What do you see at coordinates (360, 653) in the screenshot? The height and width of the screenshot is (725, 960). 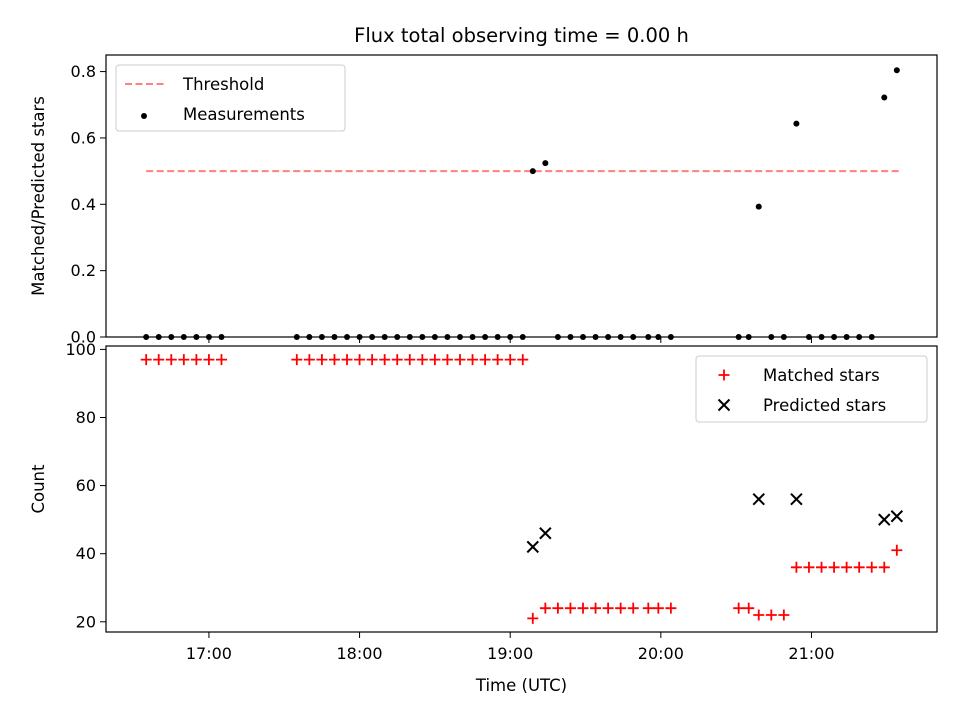 I see `x-tick-label: 18:00` at bounding box center [360, 653].